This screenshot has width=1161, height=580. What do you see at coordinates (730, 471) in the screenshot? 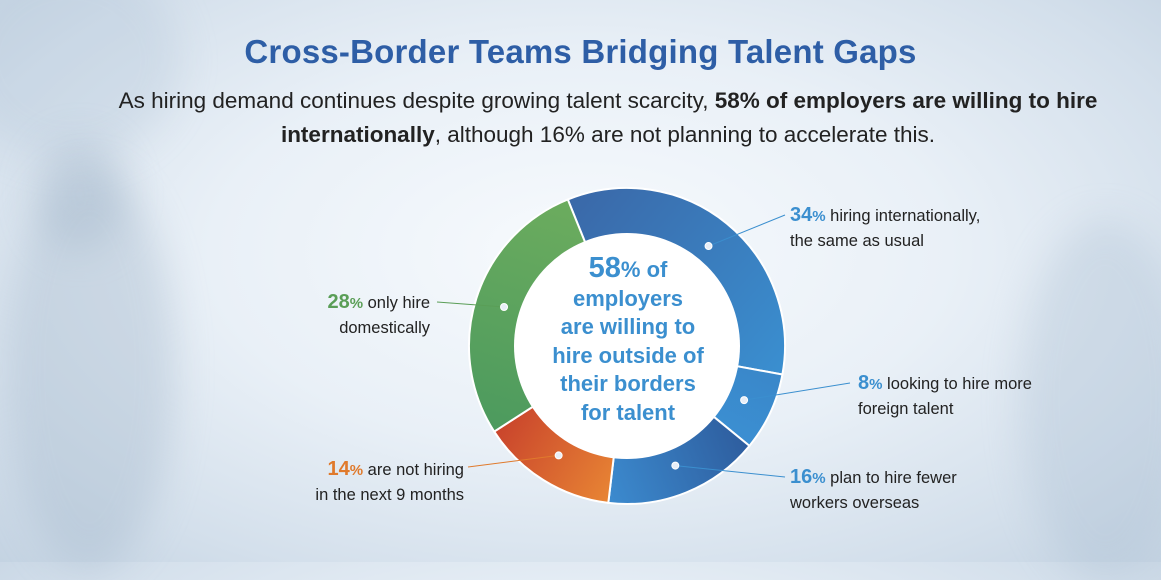
I see `leader-line-hire-fewer` at bounding box center [730, 471].